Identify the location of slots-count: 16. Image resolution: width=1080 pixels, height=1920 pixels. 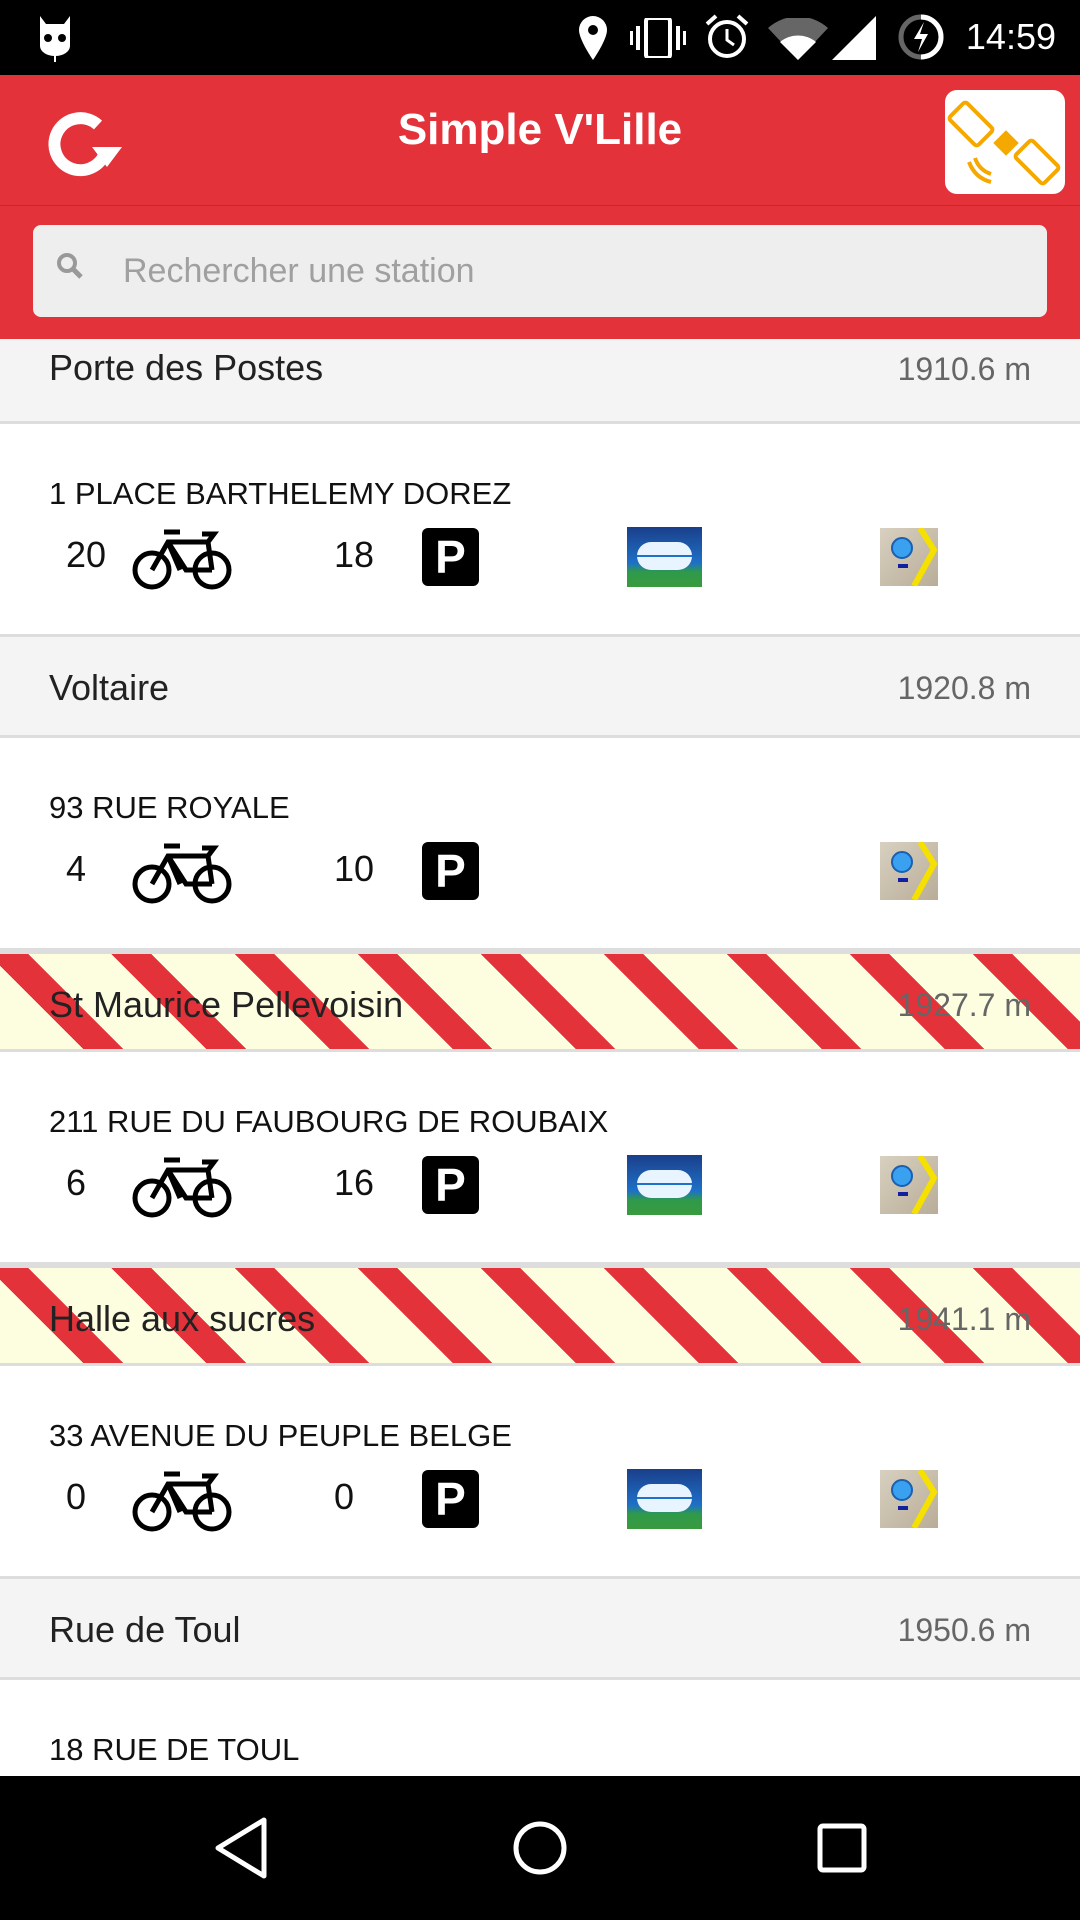
(354, 1182).